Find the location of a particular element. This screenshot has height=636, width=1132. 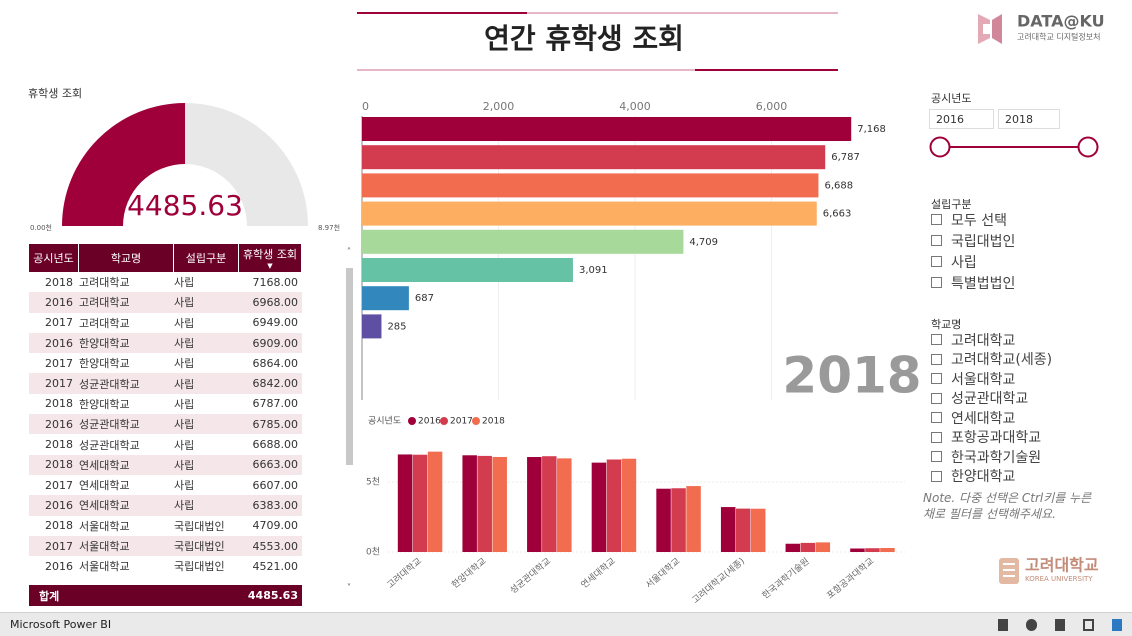

year-range-slider is located at coordinates (1019, 147).